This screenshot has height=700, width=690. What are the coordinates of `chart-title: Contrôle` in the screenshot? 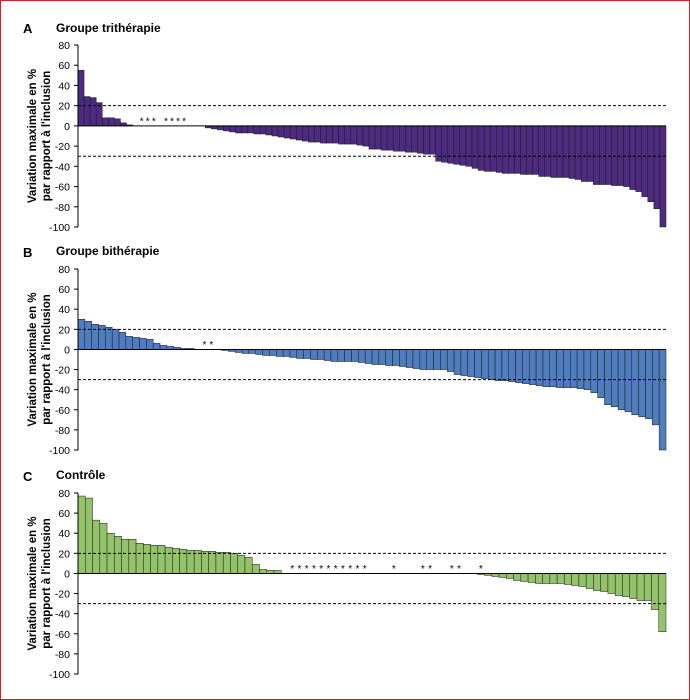 It's located at (81, 475).